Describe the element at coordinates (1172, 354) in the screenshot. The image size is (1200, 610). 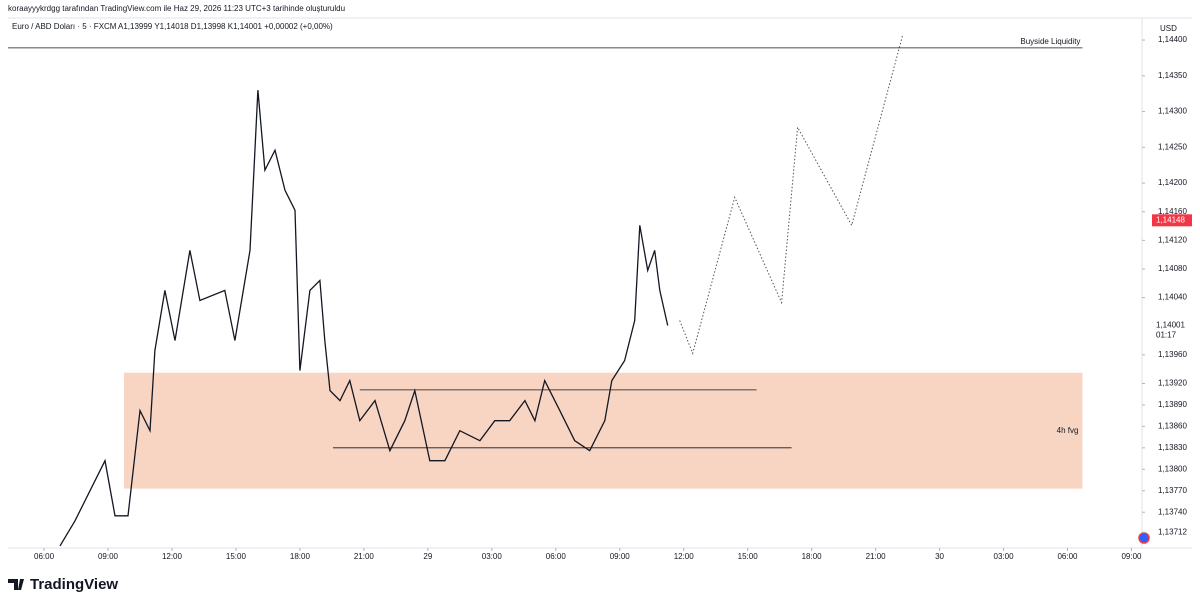
I see `y-tick-label: 1,13960` at that location.